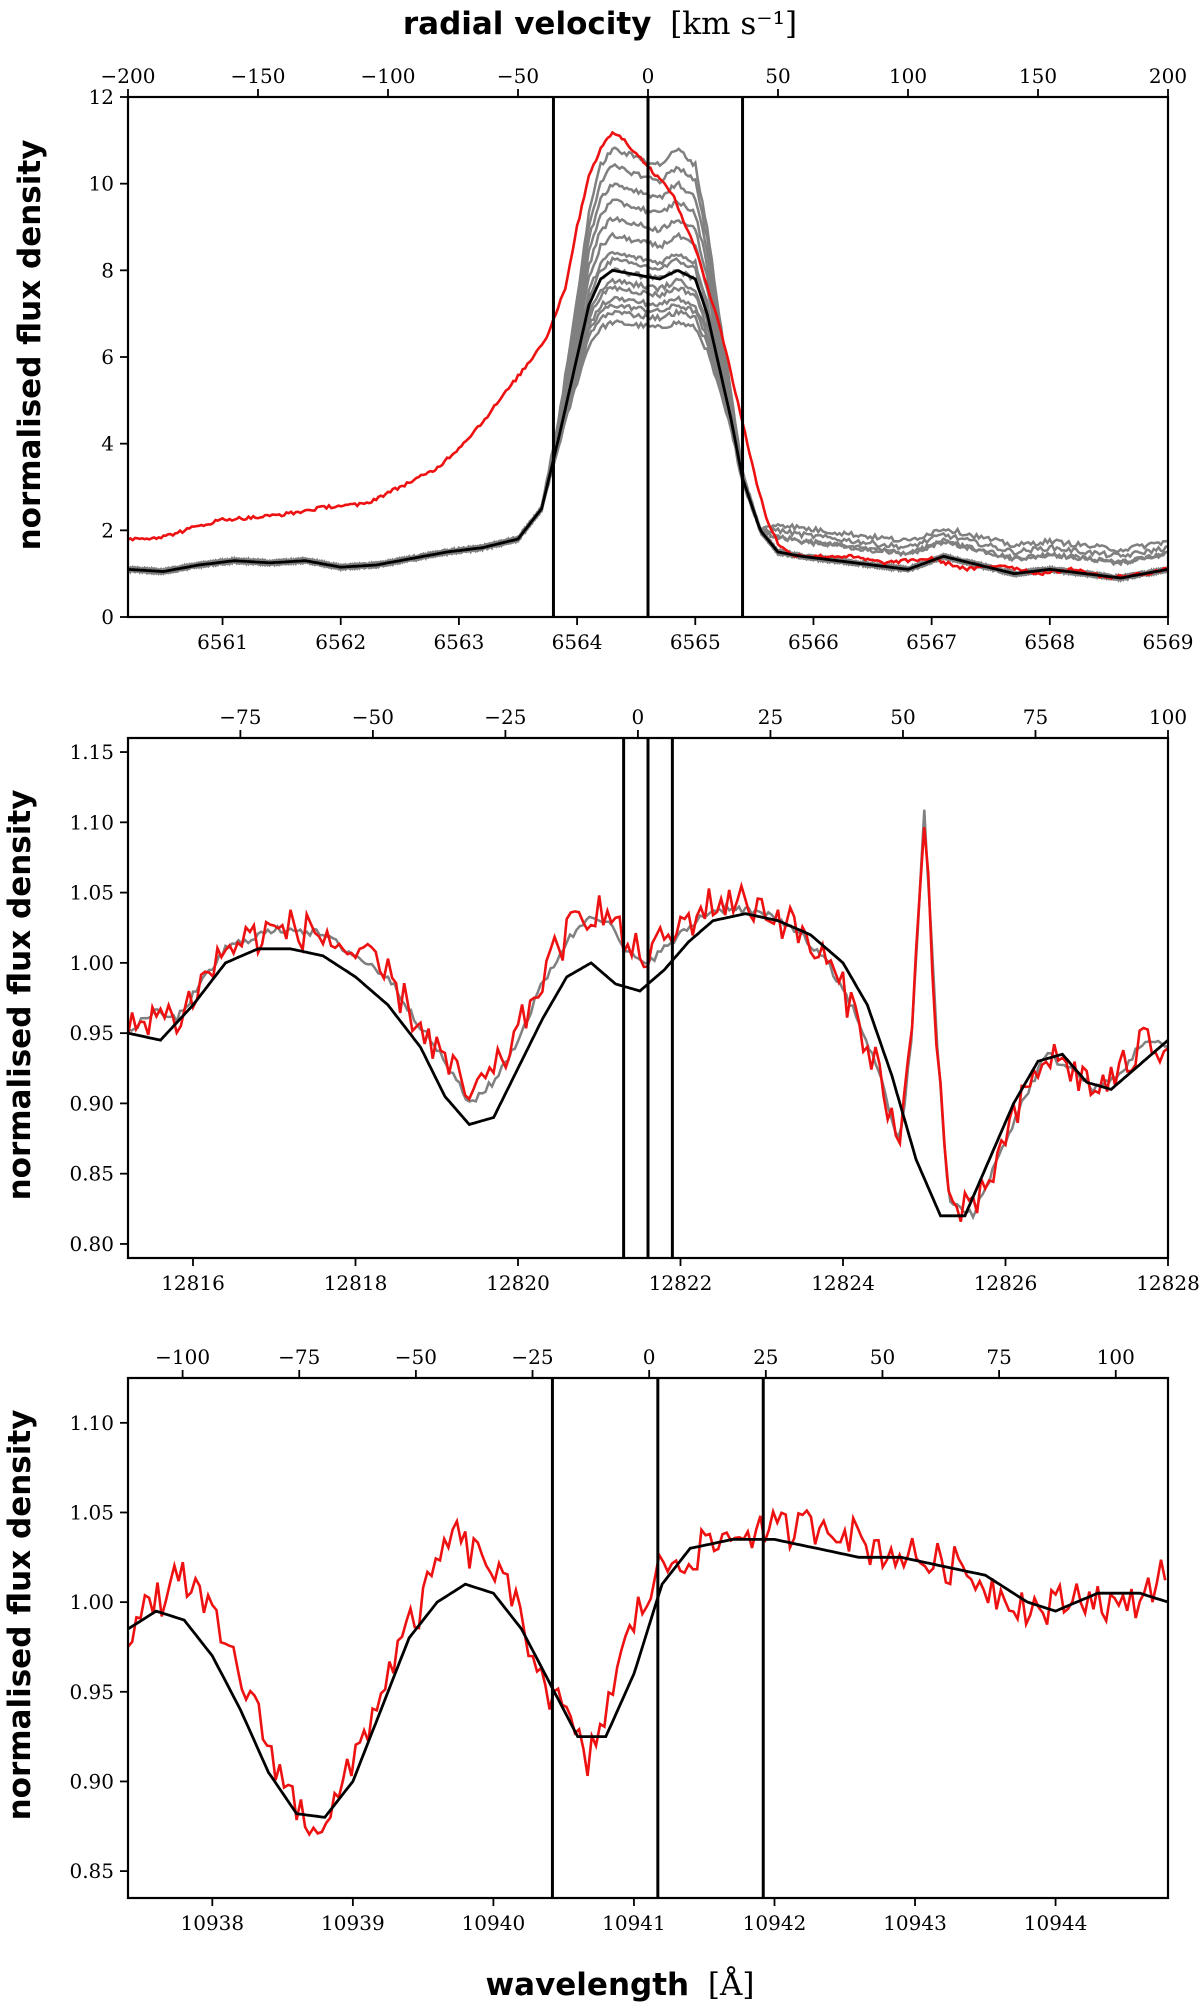 Image resolution: width=1200 pixels, height=2009 pixels. Describe the element at coordinates (107, 444) in the screenshot. I see `y-tick-label: 4` at that location.